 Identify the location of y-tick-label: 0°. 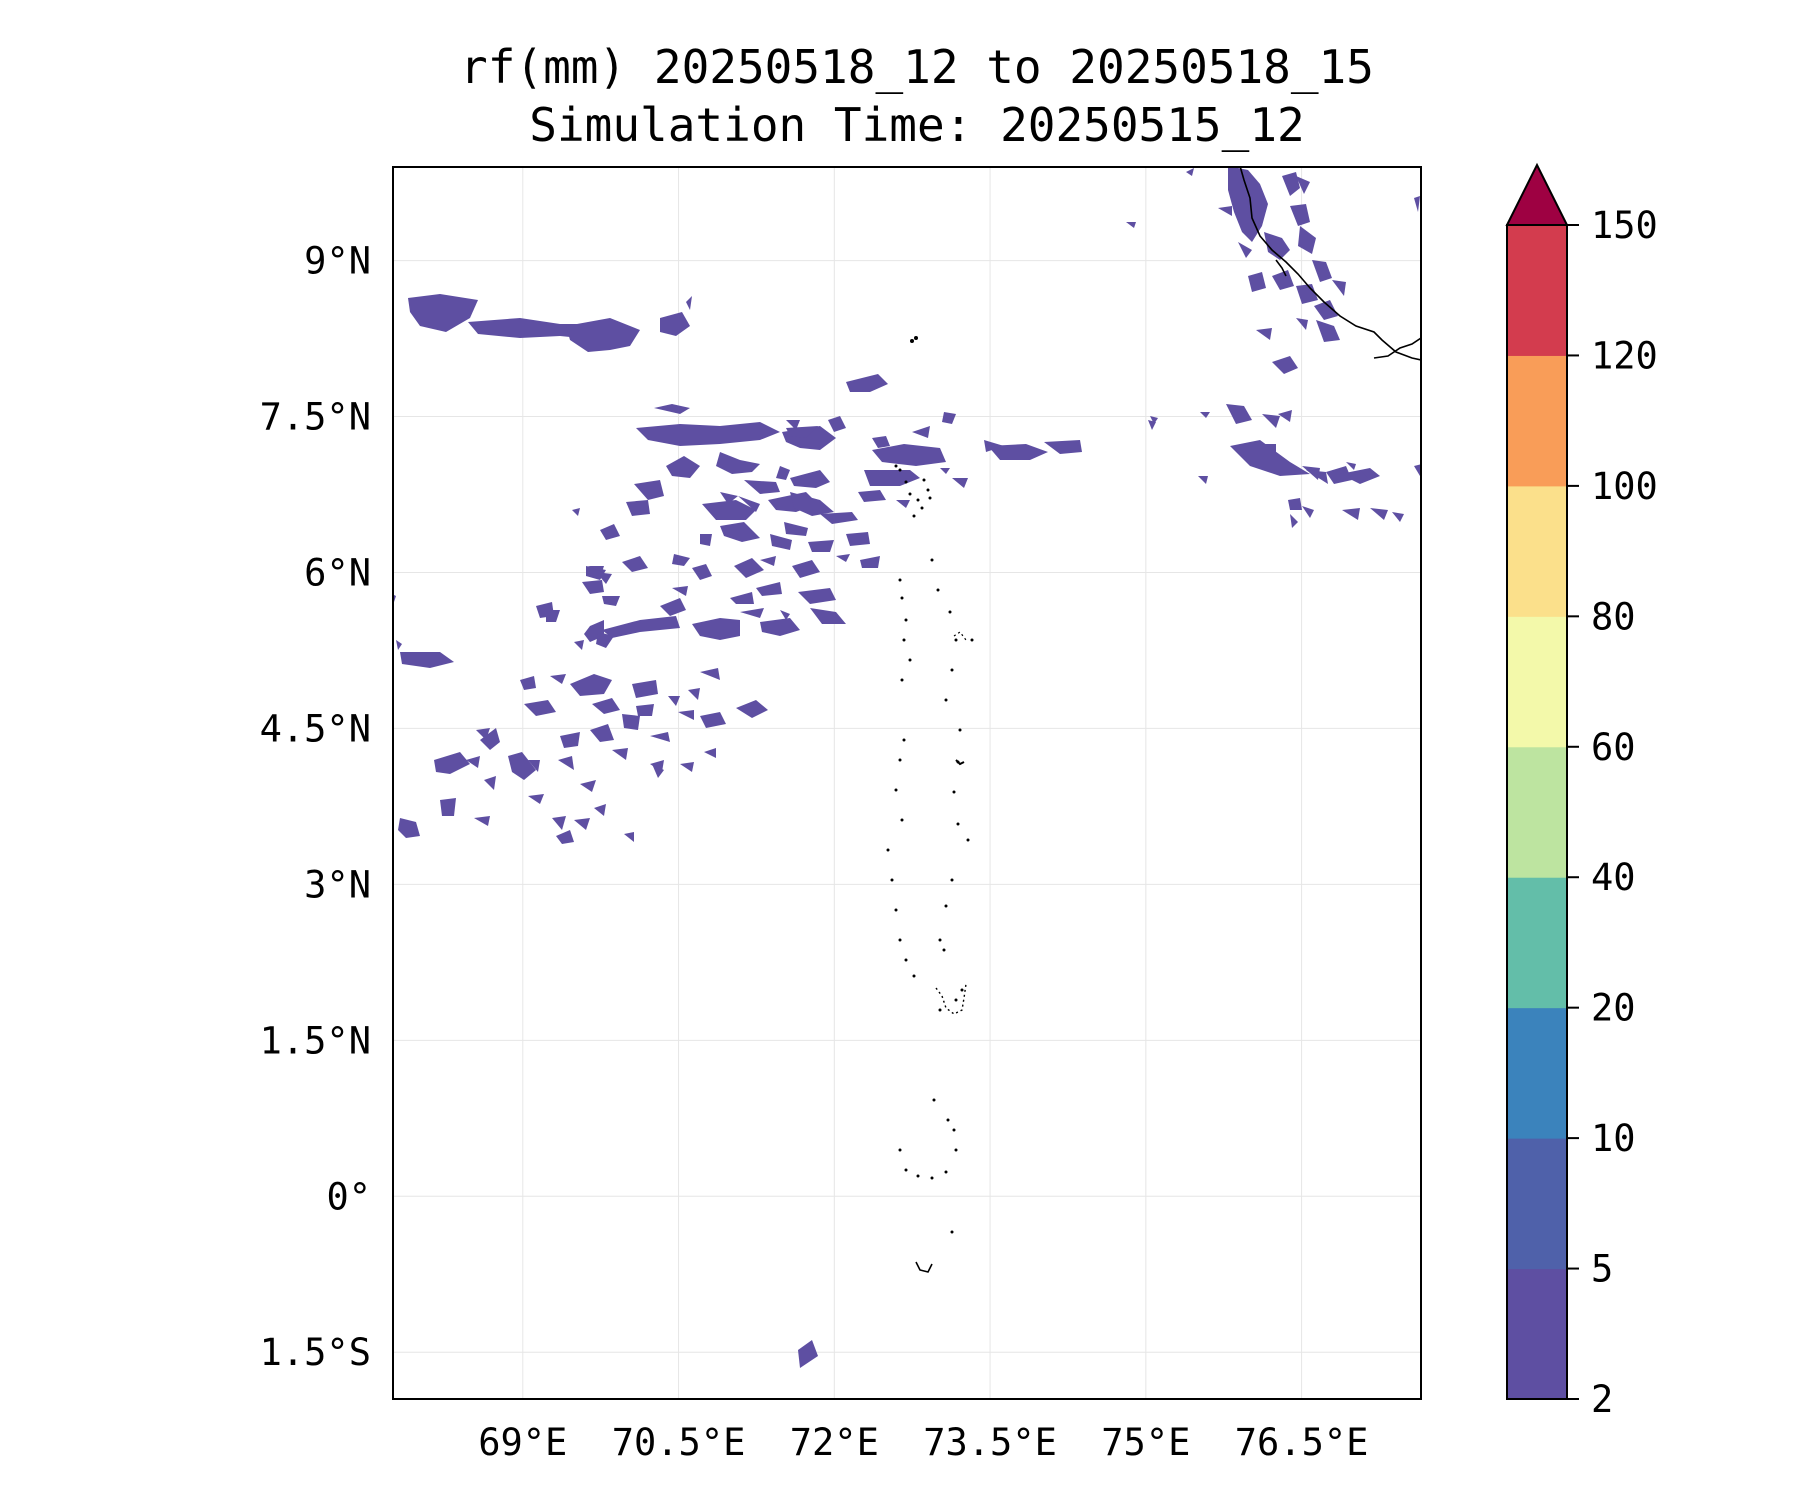
(348, 1196).